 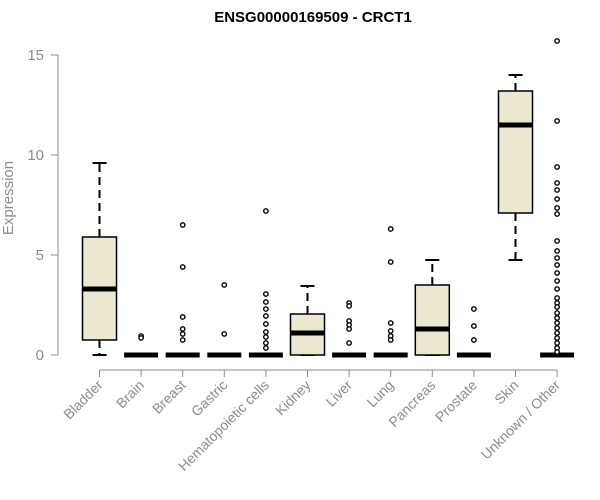 I want to click on x-tick-label: Lung, so click(x=379, y=393).